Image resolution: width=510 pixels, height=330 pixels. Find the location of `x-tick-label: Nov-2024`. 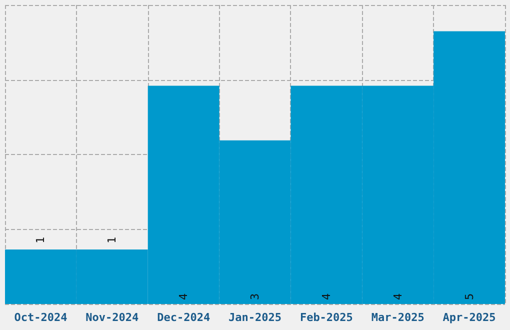

x-tick-label: Nov-2024 is located at coordinates (113, 317).